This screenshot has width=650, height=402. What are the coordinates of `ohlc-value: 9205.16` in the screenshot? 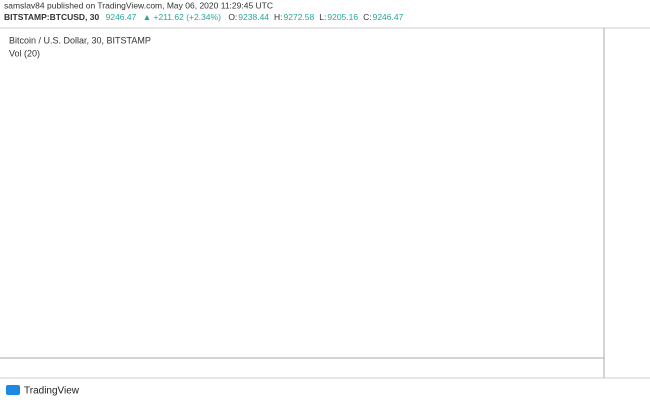 It's located at (342, 17).